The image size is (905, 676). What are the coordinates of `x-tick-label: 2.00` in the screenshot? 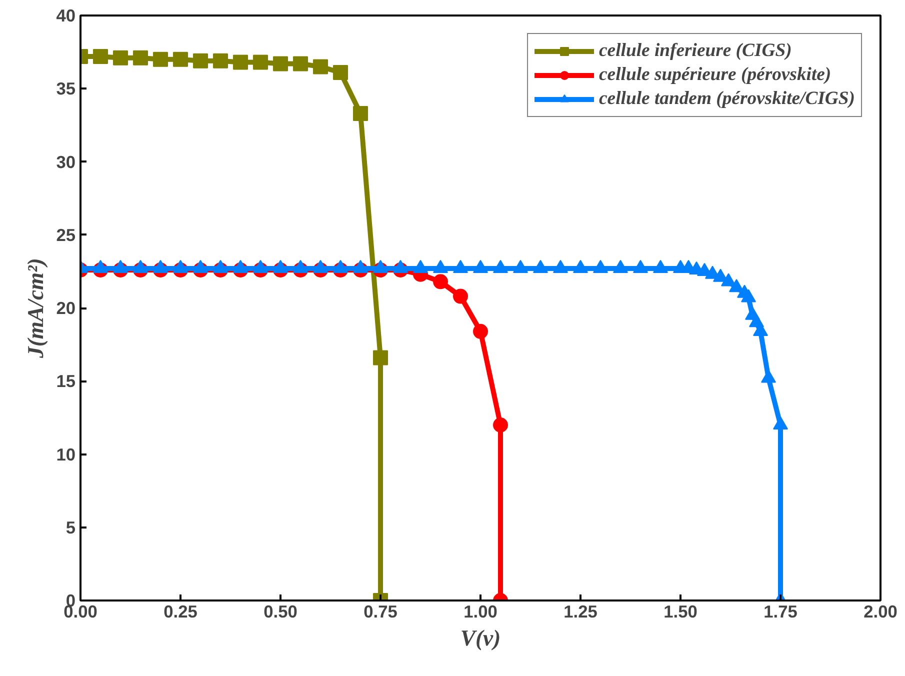 It's located at (881, 612).